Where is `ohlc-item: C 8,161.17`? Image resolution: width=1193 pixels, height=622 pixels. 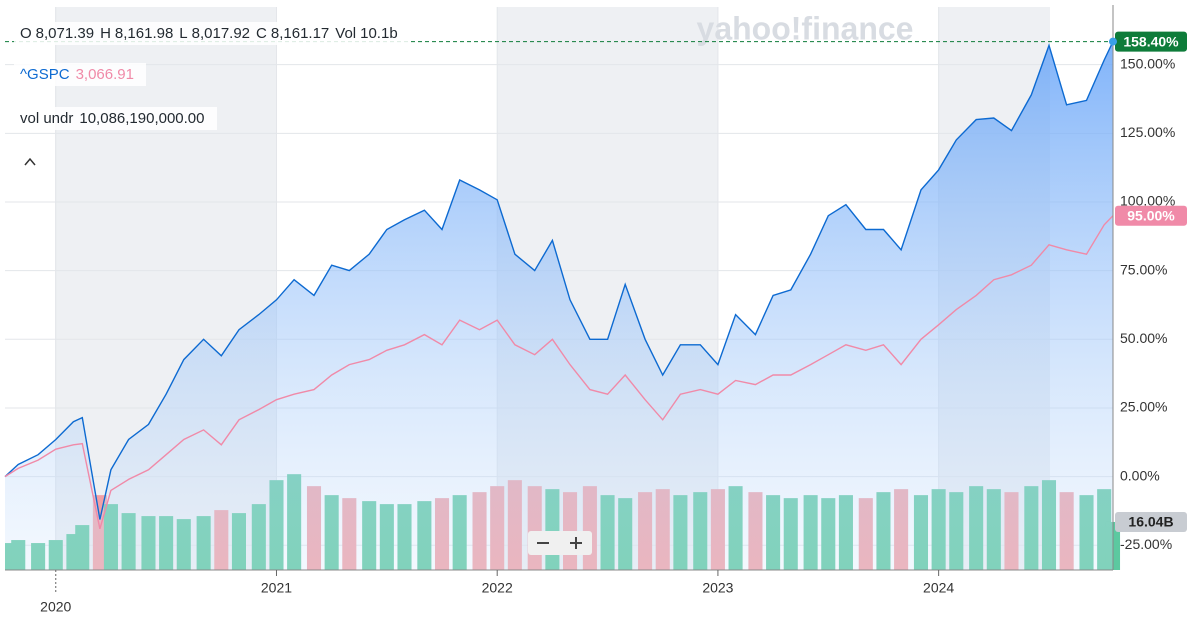
ohlc-item: C 8,161.17 is located at coordinates (292, 33).